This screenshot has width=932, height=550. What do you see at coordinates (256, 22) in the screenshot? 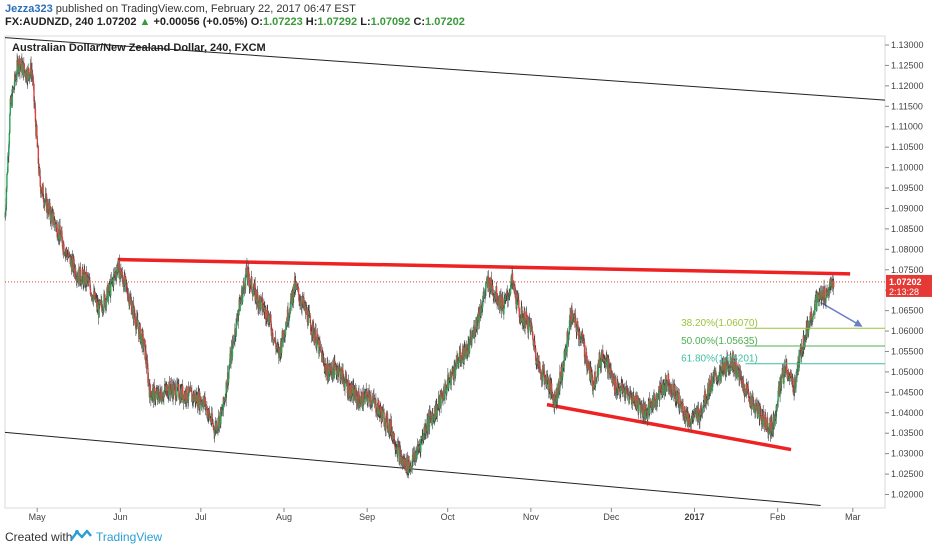
I see `open-label: O:` at bounding box center [256, 22].